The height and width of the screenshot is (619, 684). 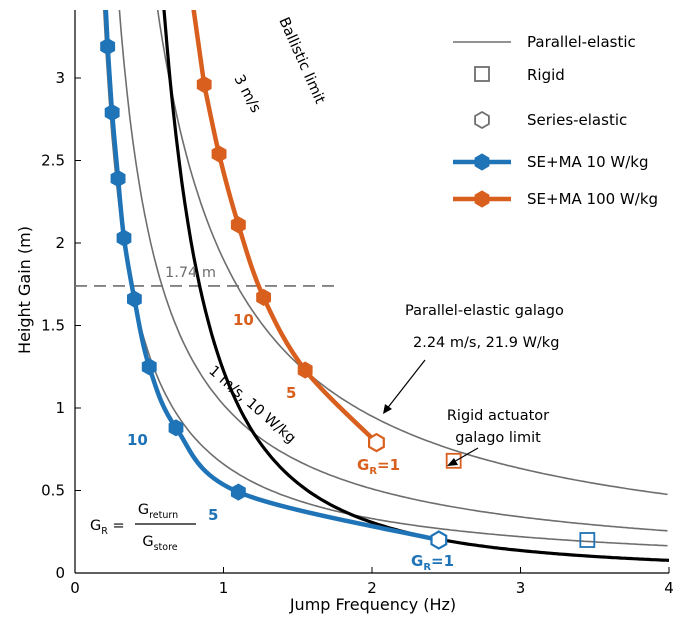 What do you see at coordinates (387, 409) in the screenshot?
I see `arrowhead-pe-galago` at bounding box center [387, 409].